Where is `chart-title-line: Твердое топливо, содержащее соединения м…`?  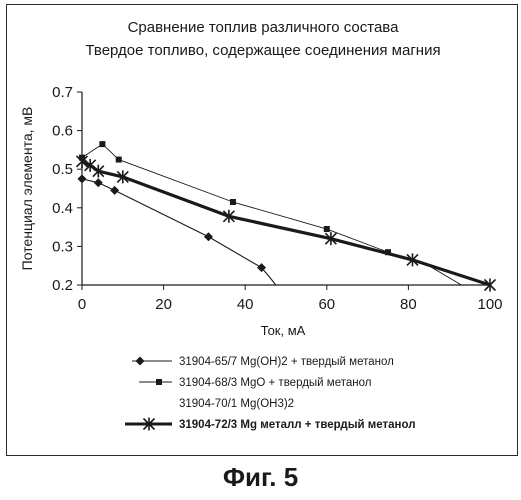
chart-title-line: Твердое топливо, содержащее соединения м… is located at coordinates (262, 50).